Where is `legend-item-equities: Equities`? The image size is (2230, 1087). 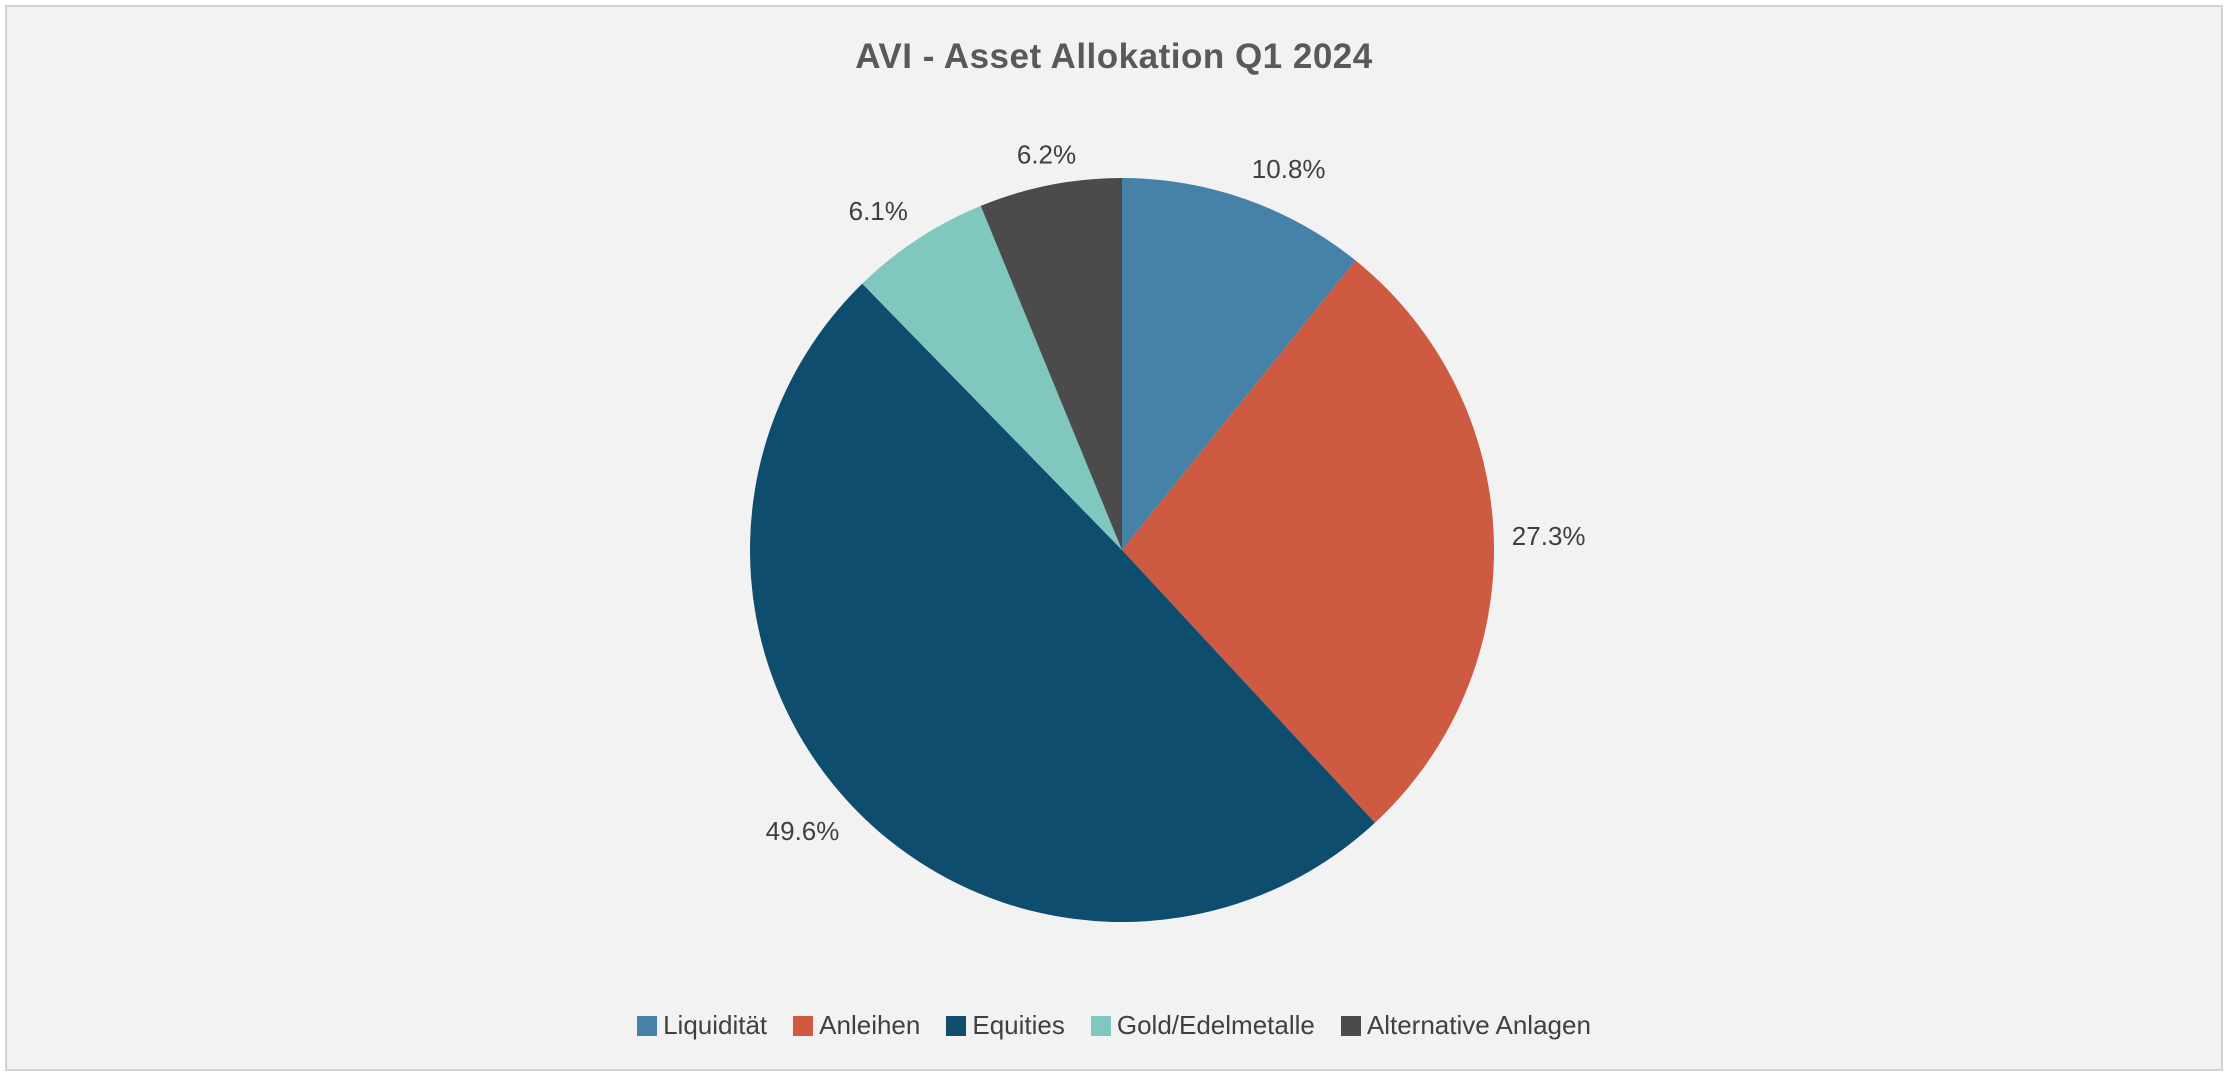
legend-item-equities: Equities is located at coordinates (1005, 1025).